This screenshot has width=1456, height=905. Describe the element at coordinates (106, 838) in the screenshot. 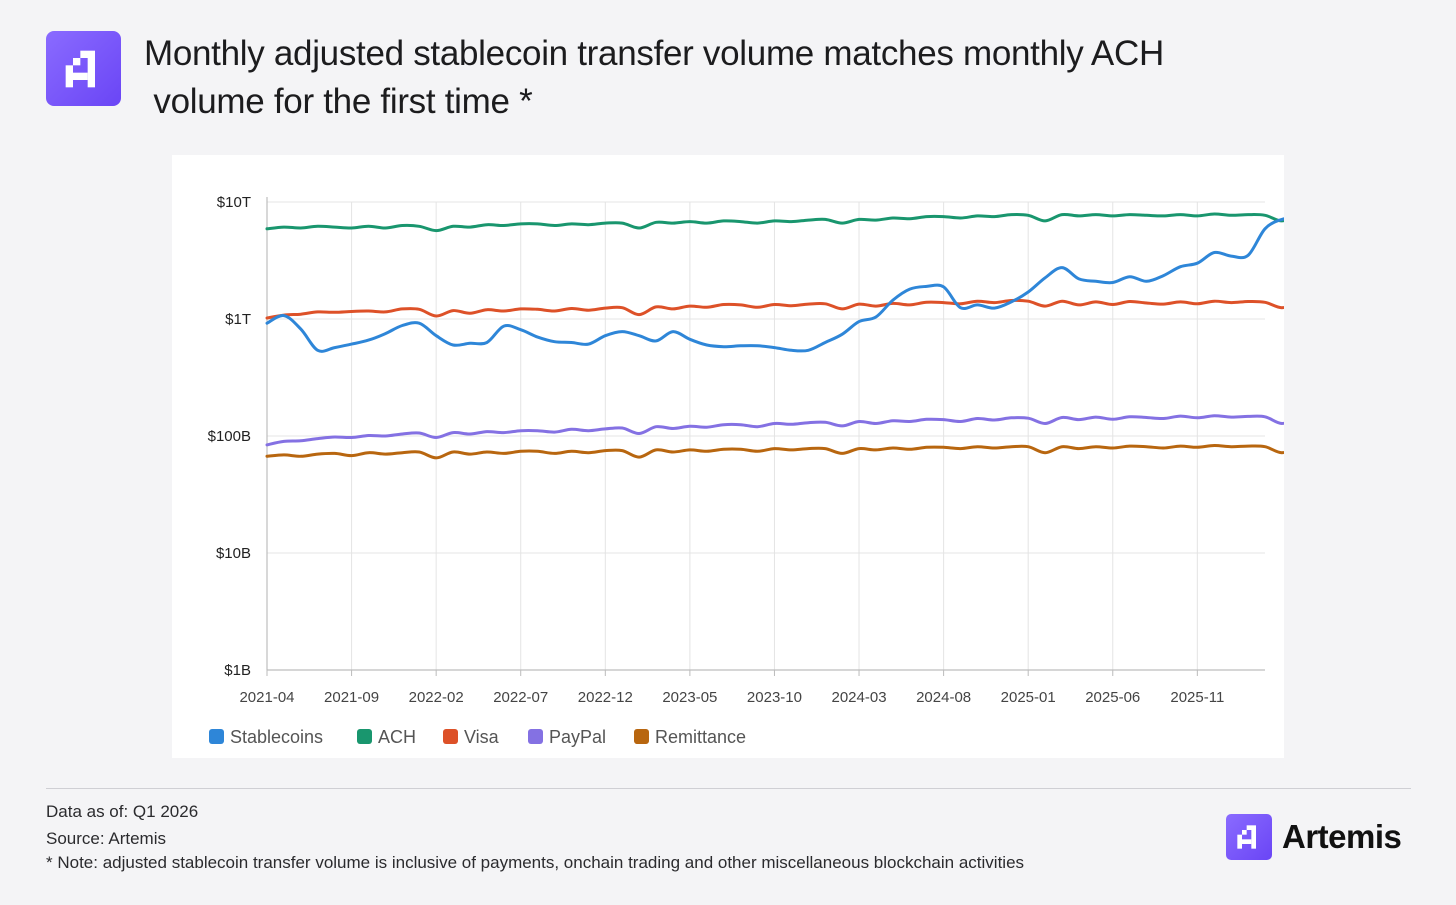

I see `source-text: Source: Artemis` at that location.